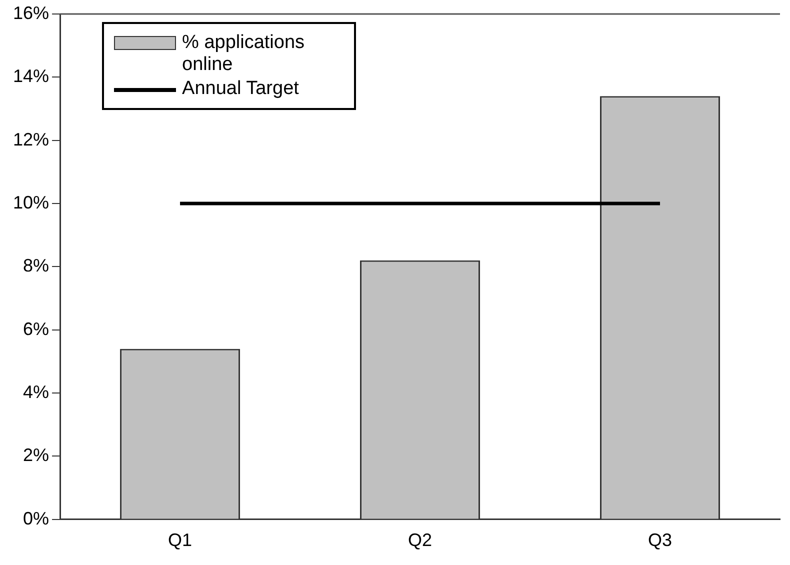  I want to click on y-tick-label: 10%, so click(31, 202).